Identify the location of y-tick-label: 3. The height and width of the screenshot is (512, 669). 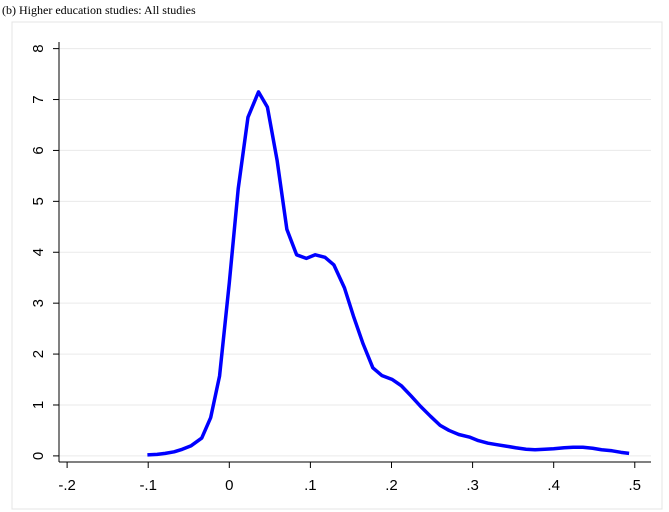
(38, 303).